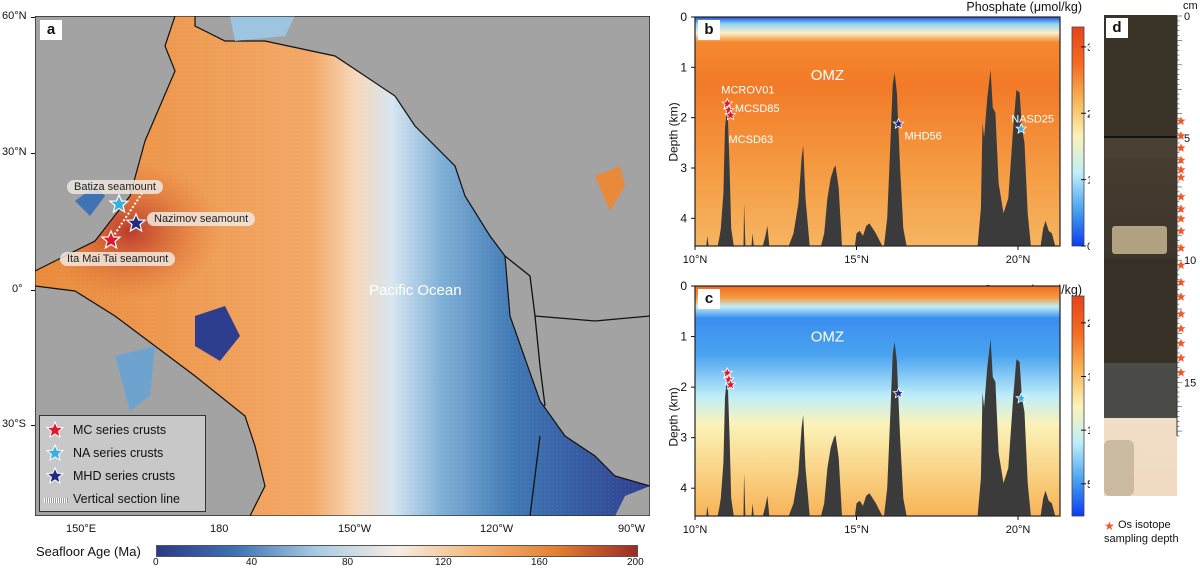 Image resolution: width=1200 pixels, height=568 pixels. I want to click on age-colorbar-gradient, so click(397, 551).